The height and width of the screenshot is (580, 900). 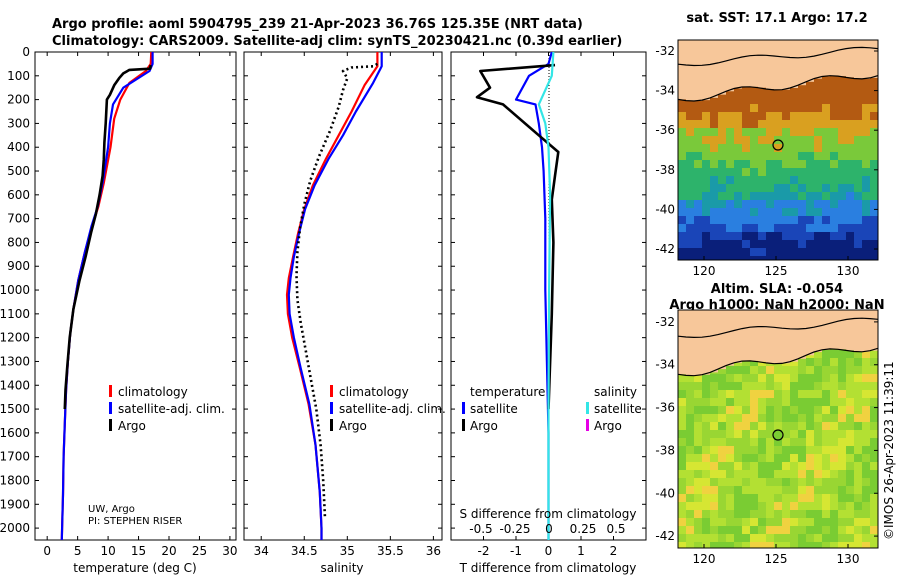 What do you see at coordinates (776, 559) in the screenshot?
I see `map-x-tick-label: 125` at bounding box center [776, 559].